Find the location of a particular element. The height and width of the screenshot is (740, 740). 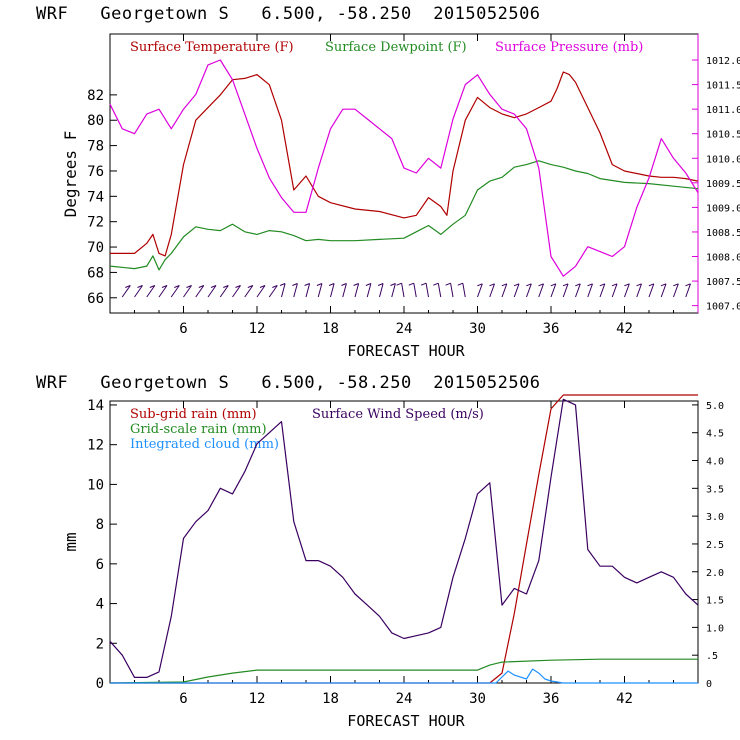

bottom-y2-tick-label: 2.0 is located at coordinates (715, 573).